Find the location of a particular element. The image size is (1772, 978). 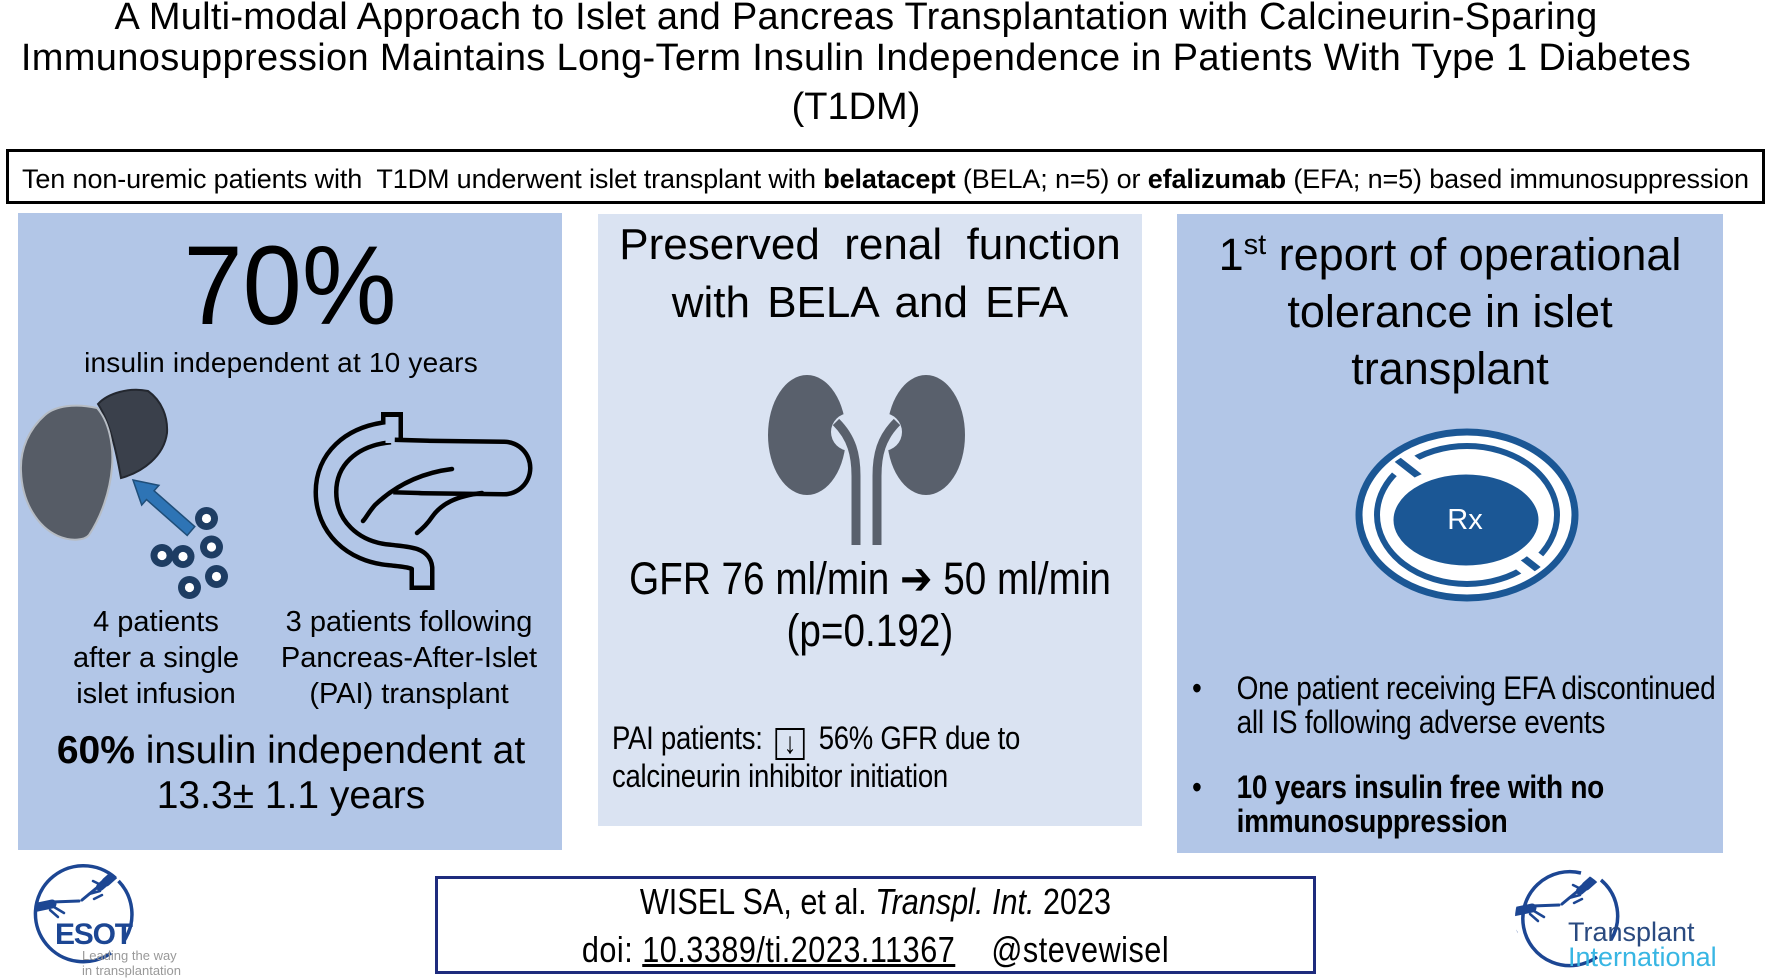

svg-text: Leading the way is located at coordinates (129, 955).